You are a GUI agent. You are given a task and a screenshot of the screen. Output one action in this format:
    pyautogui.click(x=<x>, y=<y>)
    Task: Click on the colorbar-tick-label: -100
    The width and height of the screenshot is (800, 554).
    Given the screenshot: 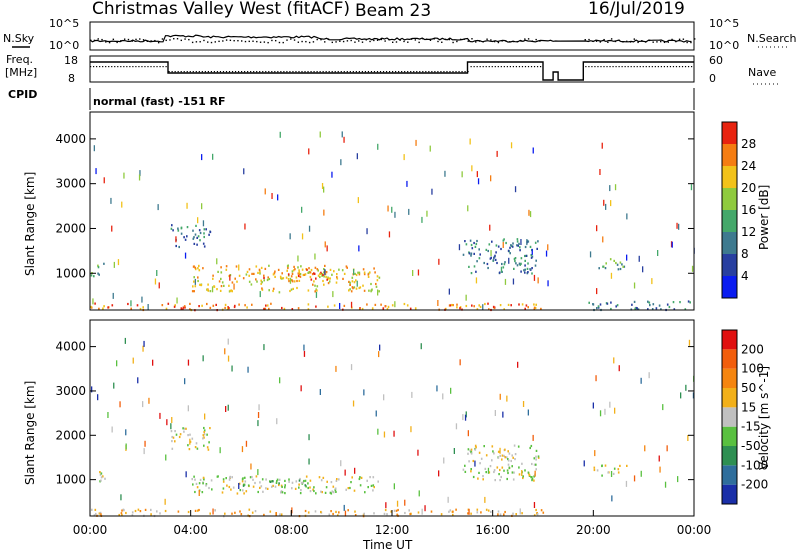 What is the action you would take?
    pyautogui.click(x=754, y=465)
    